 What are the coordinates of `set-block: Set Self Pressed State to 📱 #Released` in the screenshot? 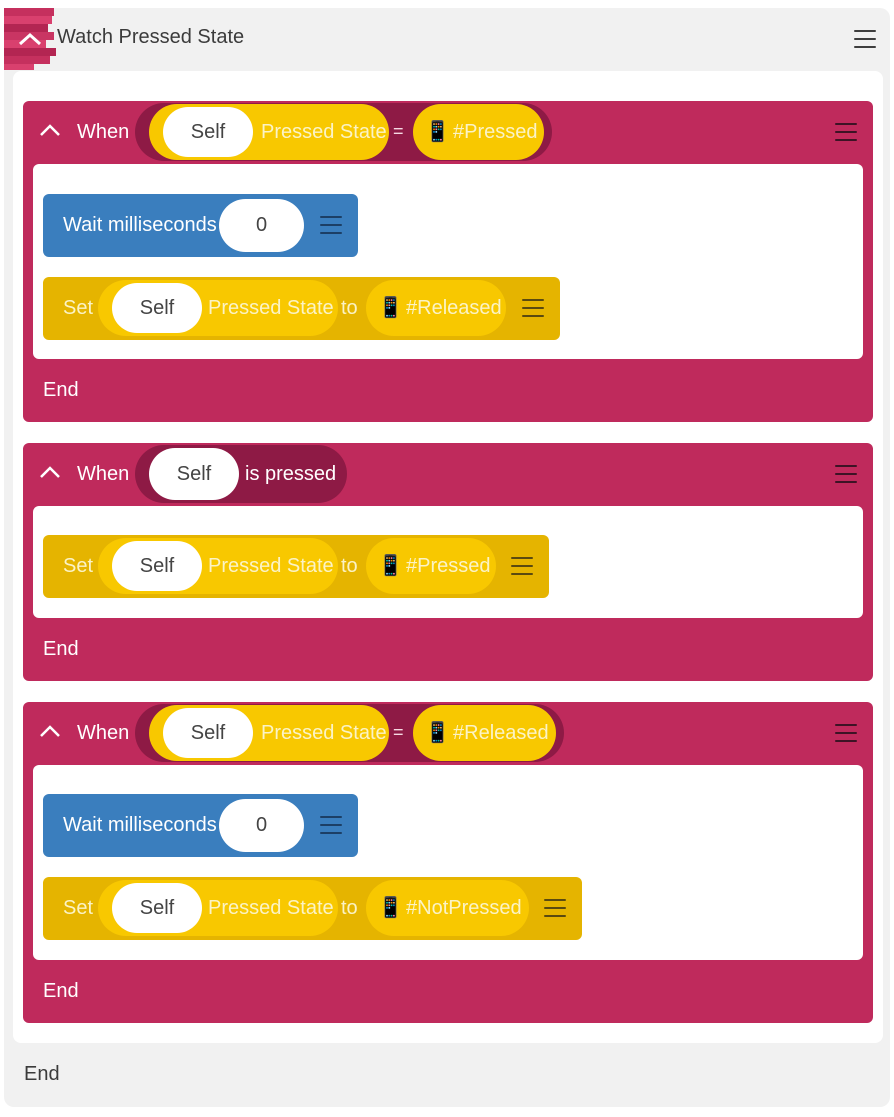 It's located at (301, 308).